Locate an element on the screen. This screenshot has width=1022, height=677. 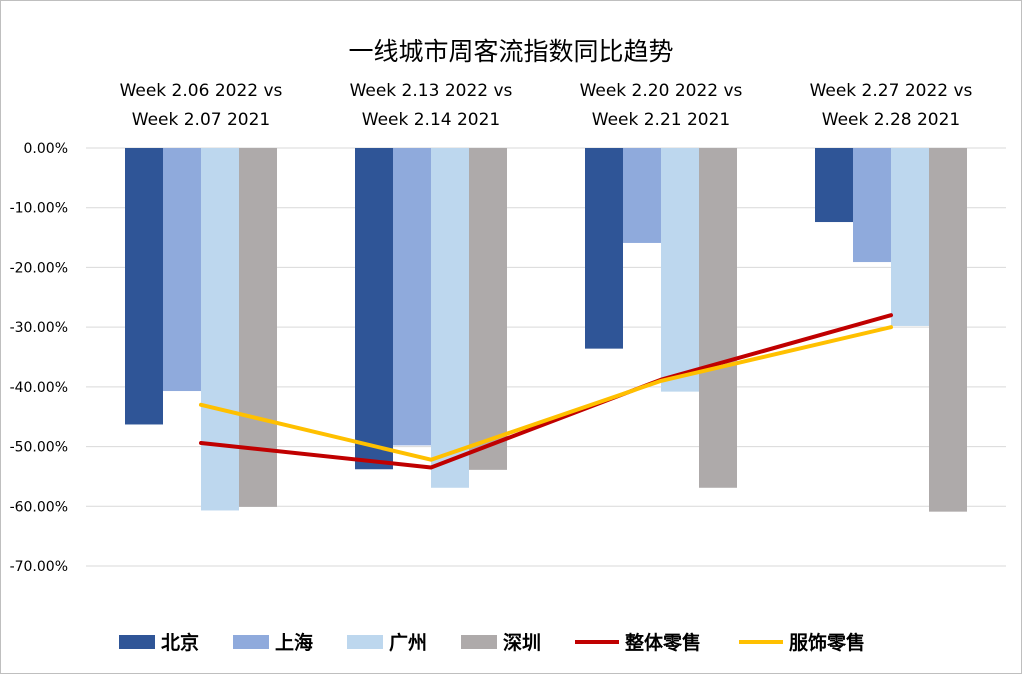
y-tick-label: -20.00% is located at coordinates (39, 268).